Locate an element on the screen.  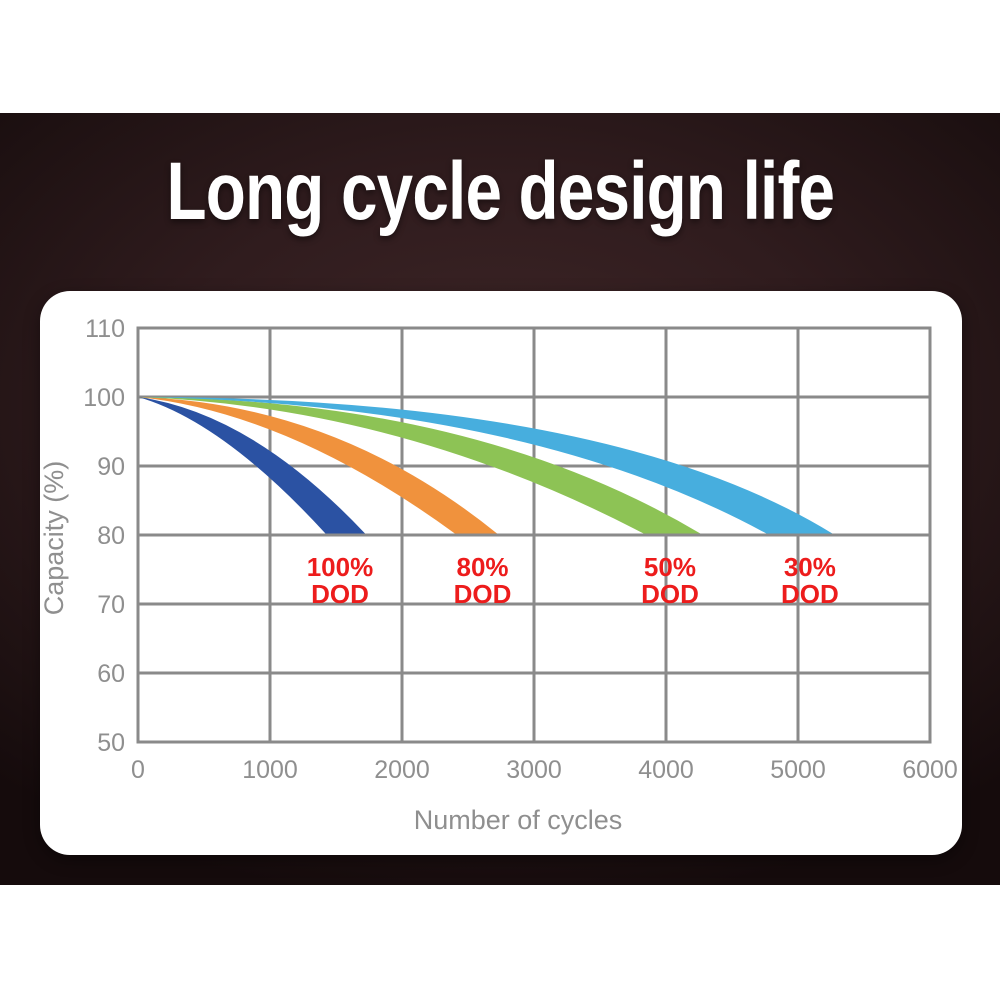
y-tick-80: 80 is located at coordinates (111, 536).